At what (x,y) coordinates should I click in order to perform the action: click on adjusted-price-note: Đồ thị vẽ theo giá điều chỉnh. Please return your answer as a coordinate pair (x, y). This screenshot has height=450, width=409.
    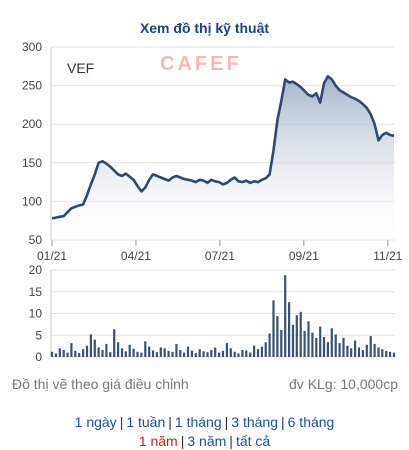
    Looking at the image, I should click on (100, 384).